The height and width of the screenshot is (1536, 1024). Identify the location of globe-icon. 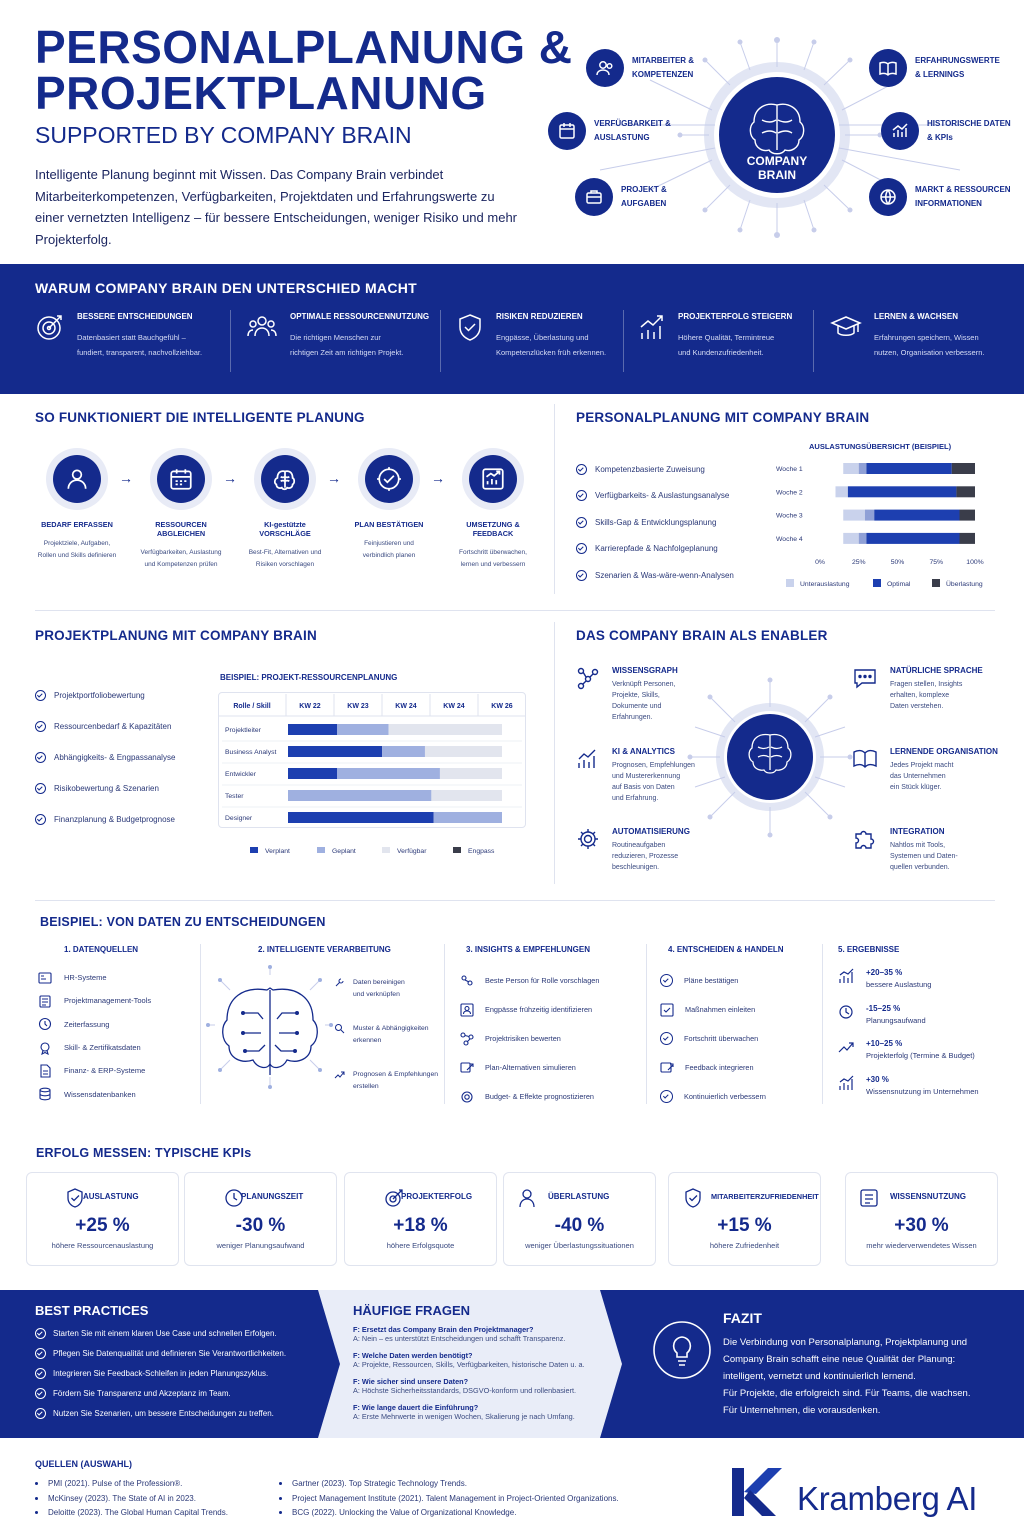
(888, 197).